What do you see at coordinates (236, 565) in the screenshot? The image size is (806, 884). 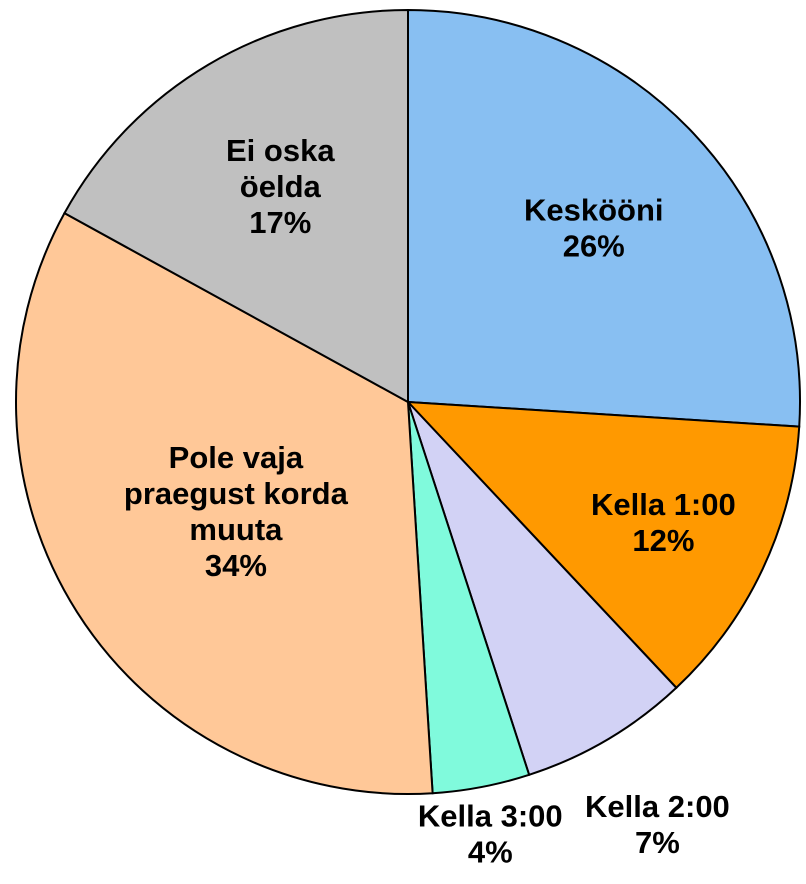 I see `value-label: 34%` at bounding box center [236, 565].